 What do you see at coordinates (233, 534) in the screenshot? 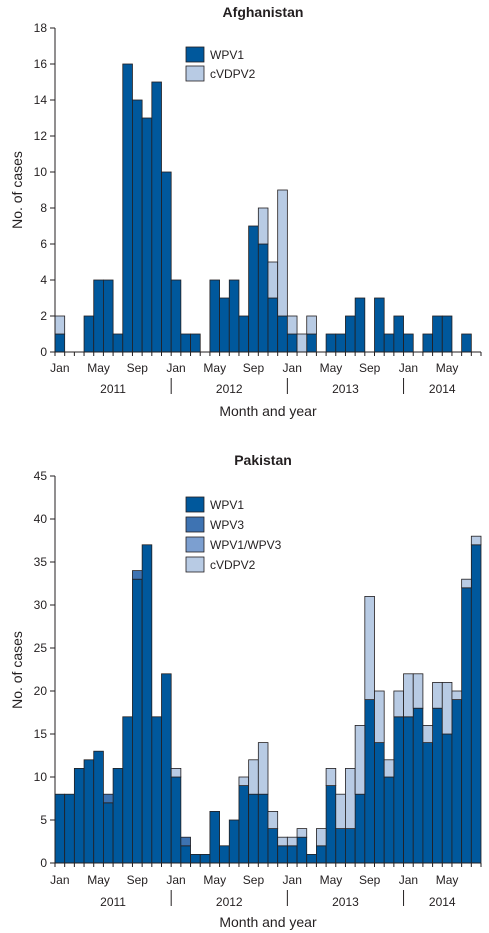
I see `legend: WPV1 WPV3 WPV1/WPV3 cVDPV2` at bounding box center [233, 534].